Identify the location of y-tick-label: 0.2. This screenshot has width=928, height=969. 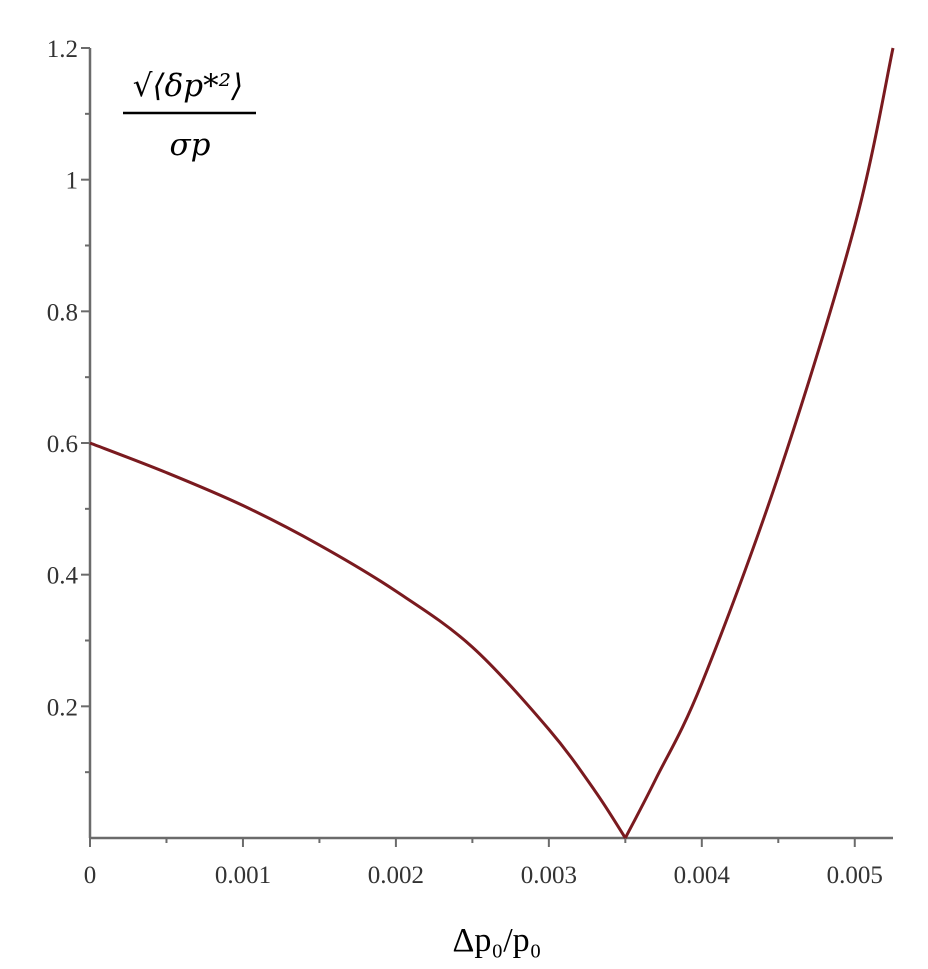
(62, 707).